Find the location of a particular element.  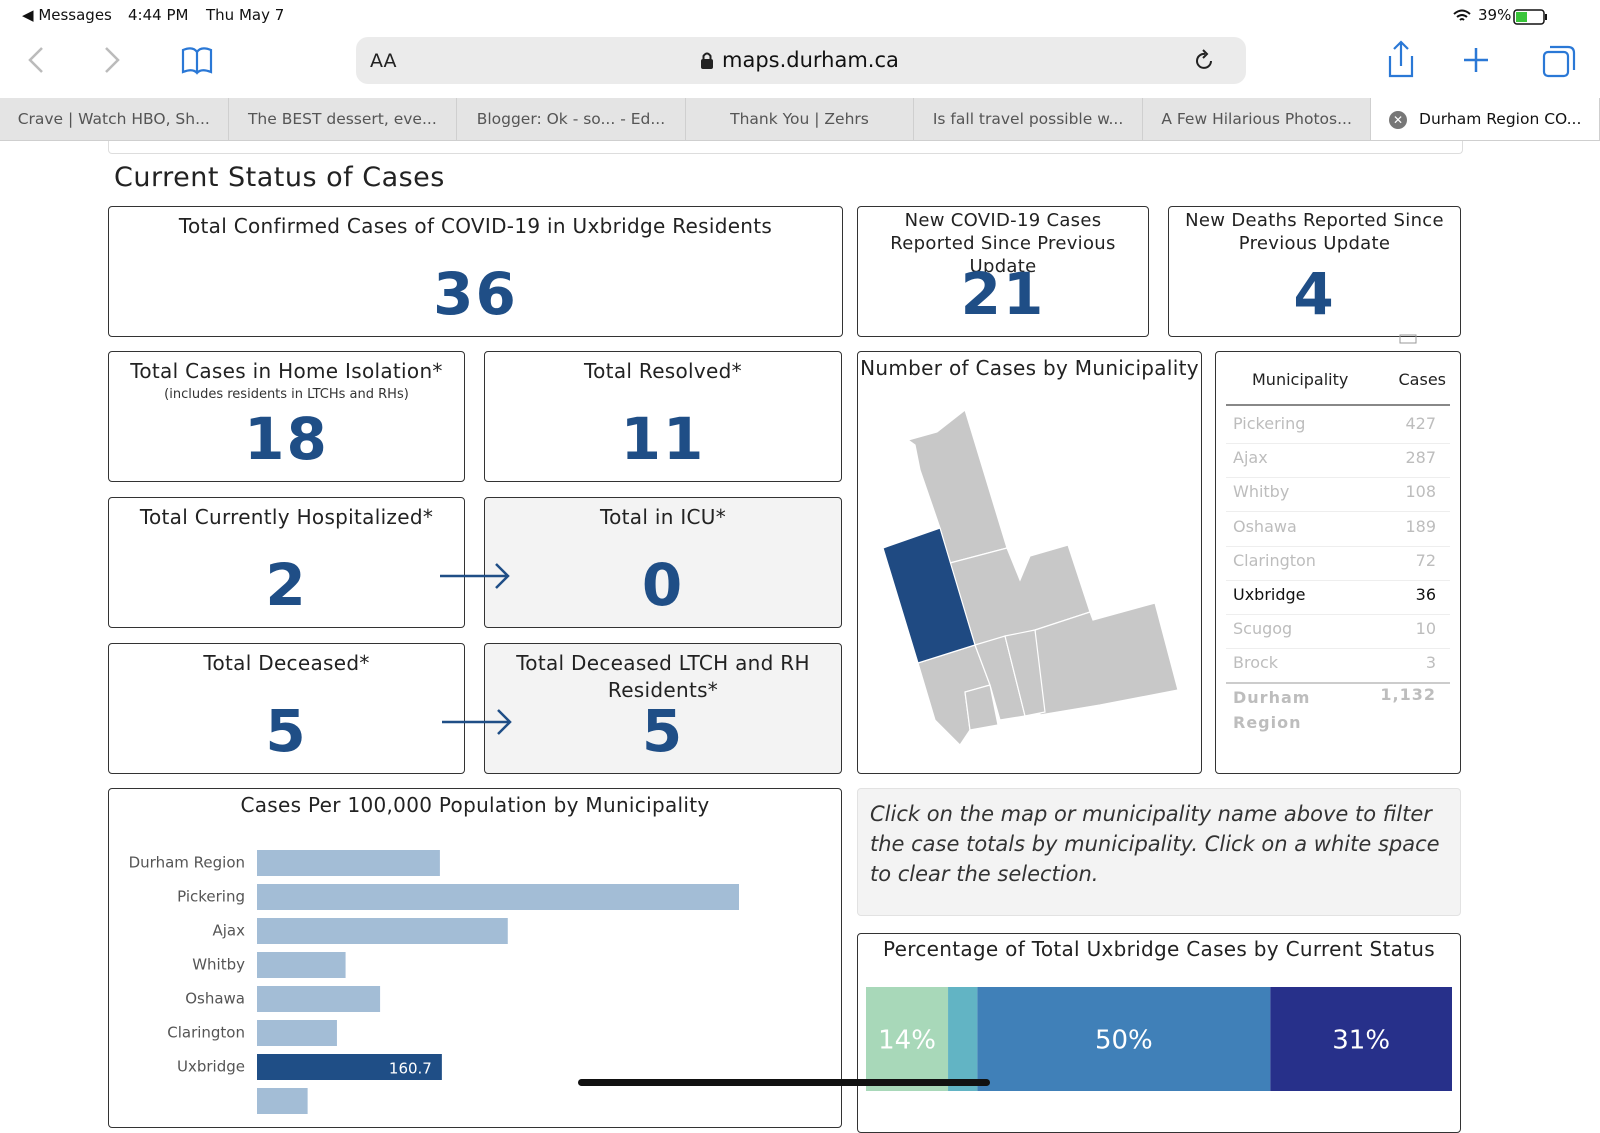

municipality-name: Ajax is located at coordinates (1250, 458).